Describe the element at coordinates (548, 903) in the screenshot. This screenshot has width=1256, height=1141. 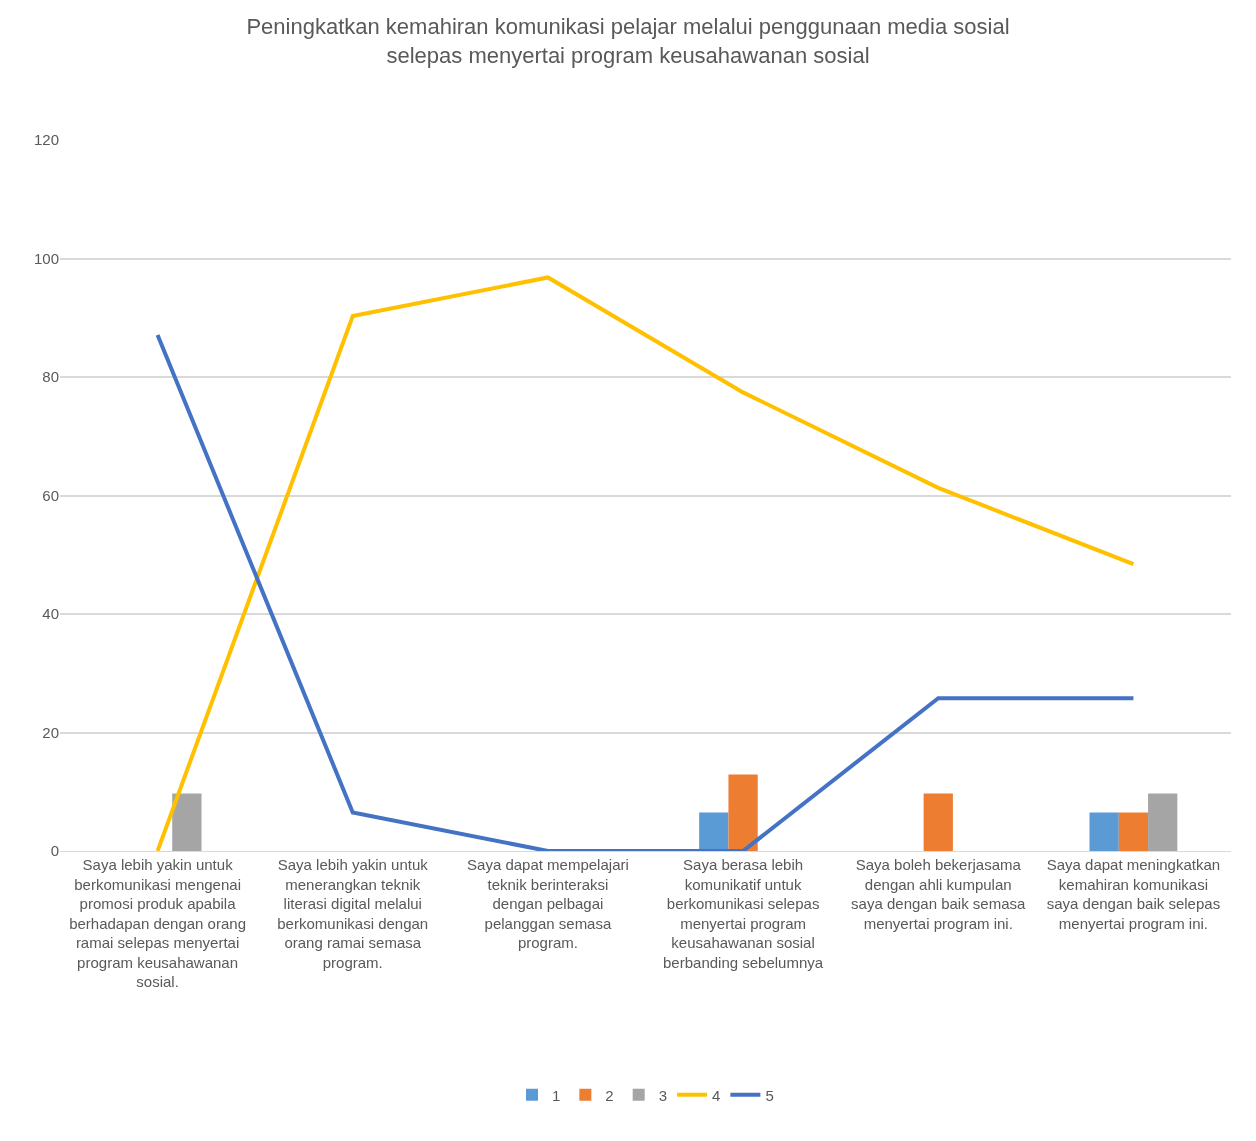
I see `x-tick-label: Saya dapat mempelajari teknik berinteraksi dengan pelbagai pelanggan semasa program.` at that location.